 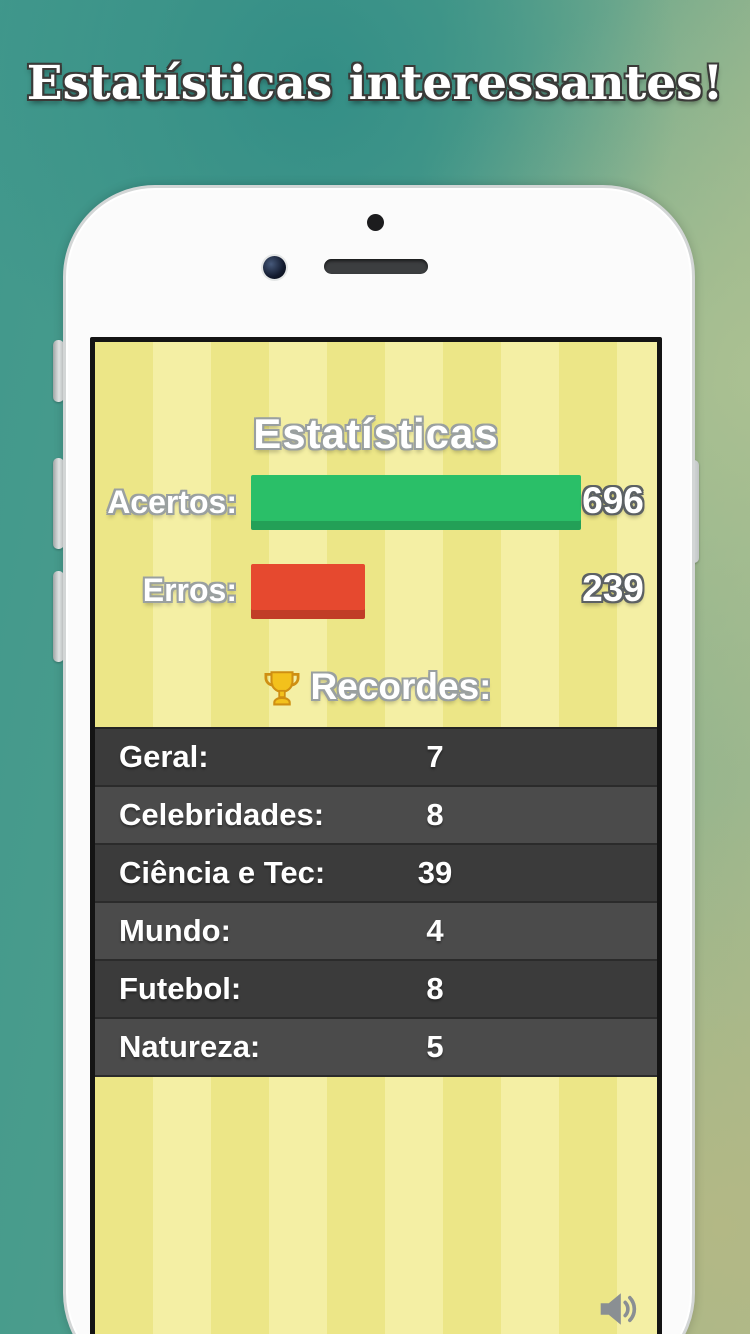 What do you see at coordinates (222, 814) in the screenshot?
I see `record-label: Celebridades:` at bounding box center [222, 814].